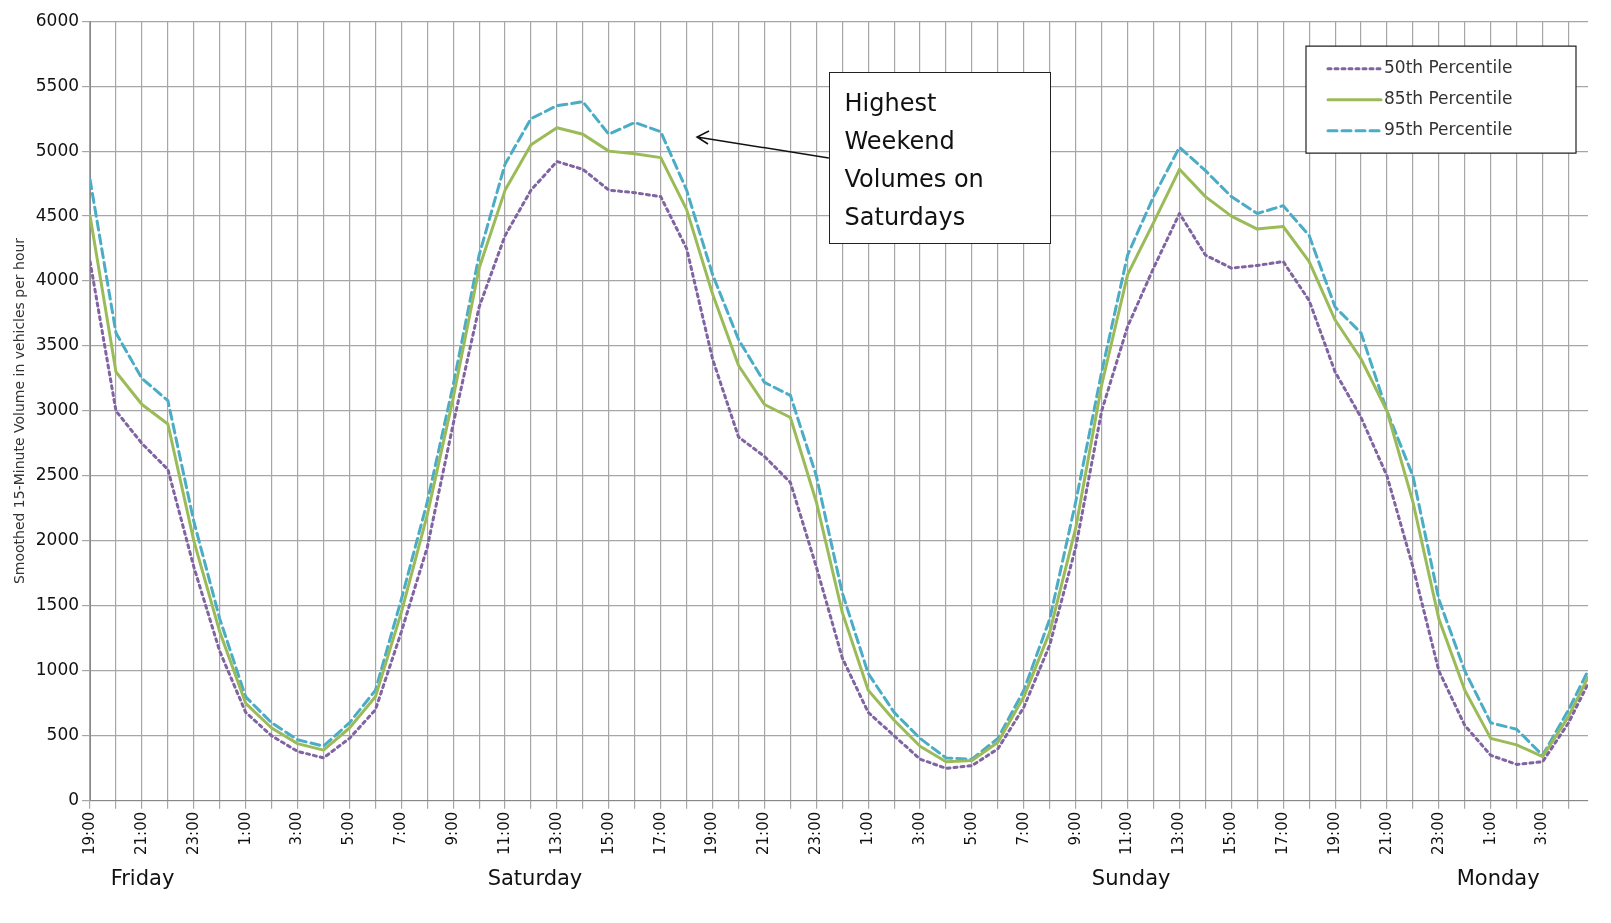 This screenshot has height=923, width=1611. Describe the element at coordinates (57, 409) in the screenshot. I see `y-tick-label: 3000` at that location.